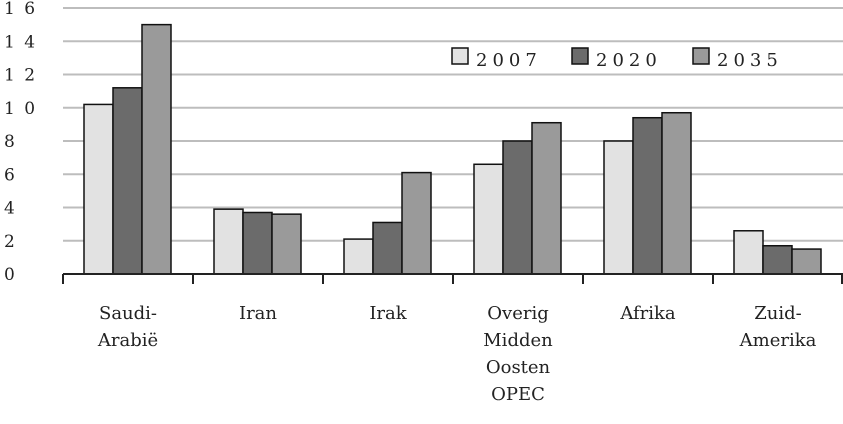 The image size is (843, 424). What do you see at coordinates (701, 56) in the screenshot?
I see `legend-swatch-2035` at bounding box center [701, 56].